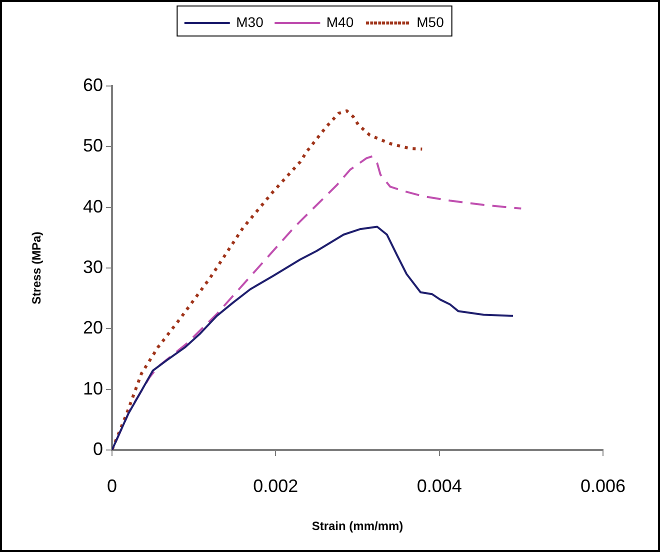 Image resolution: width=660 pixels, height=552 pixels. Describe the element at coordinates (603, 486) in the screenshot. I see `x-tick-label: 0.006` at that location.